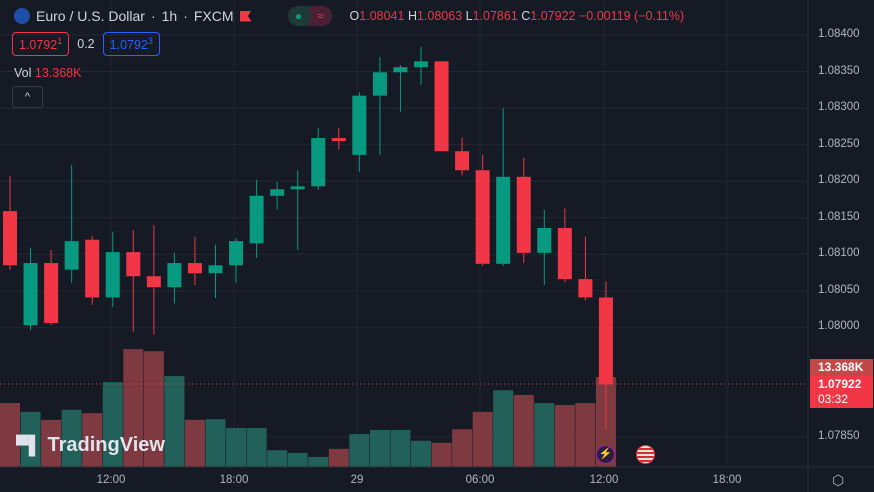 This screenshot has height=492, width=874. I want to click on tv-logo-icon: ▀▌, so click(29, 445).